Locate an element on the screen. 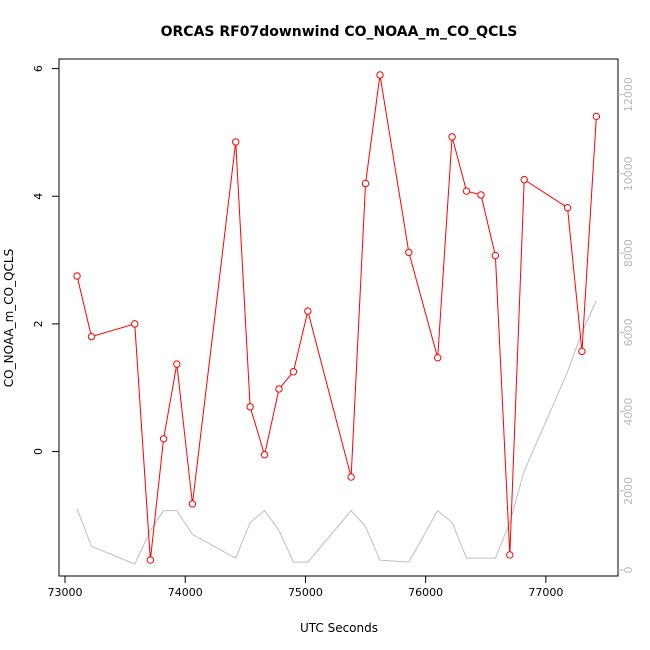  chart-title: ORCAS RF07downwind CO_NOAA_m_CO_QCLS is located at coordinates (339, 32).